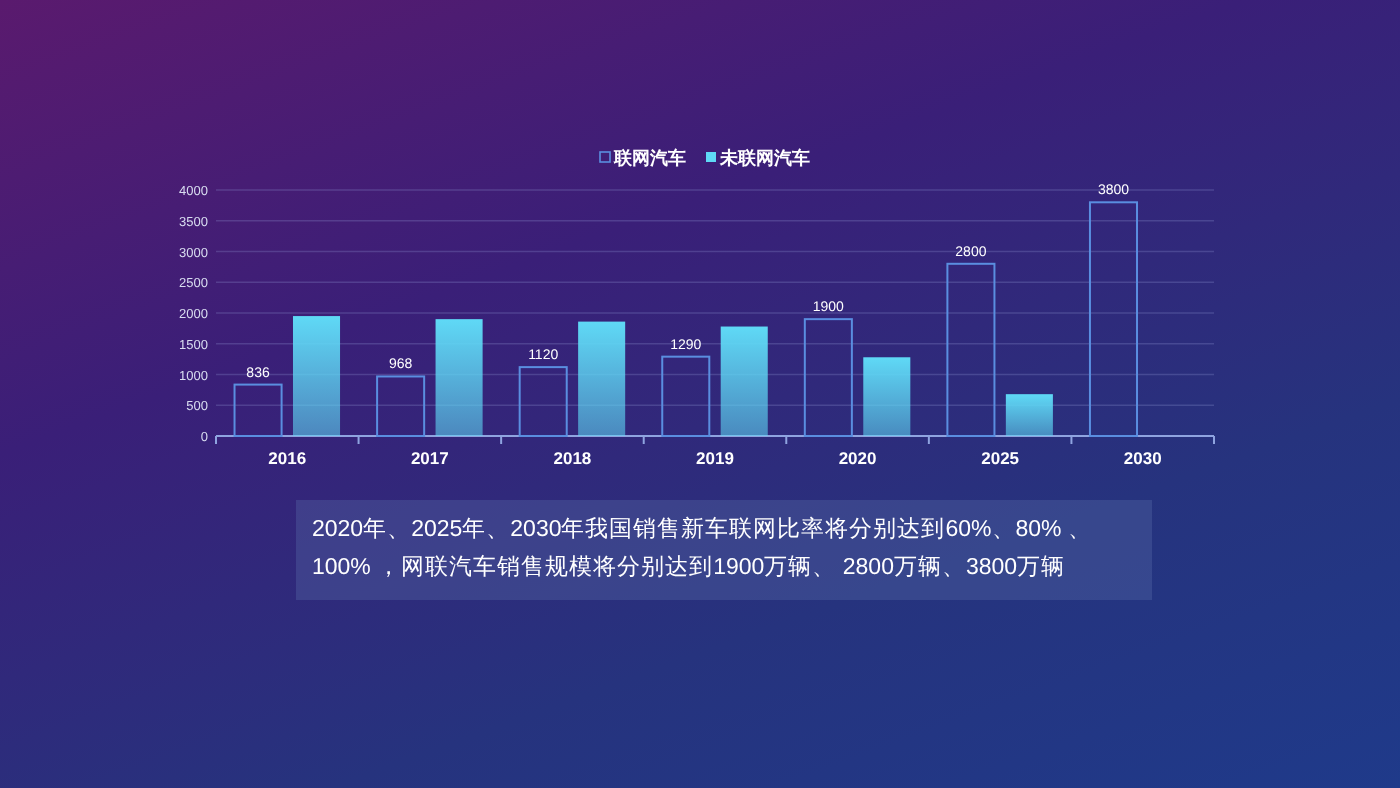 This screenshot has height=788, width=1400. I want to click on x-tick-label: 2017, so click(430, 458).